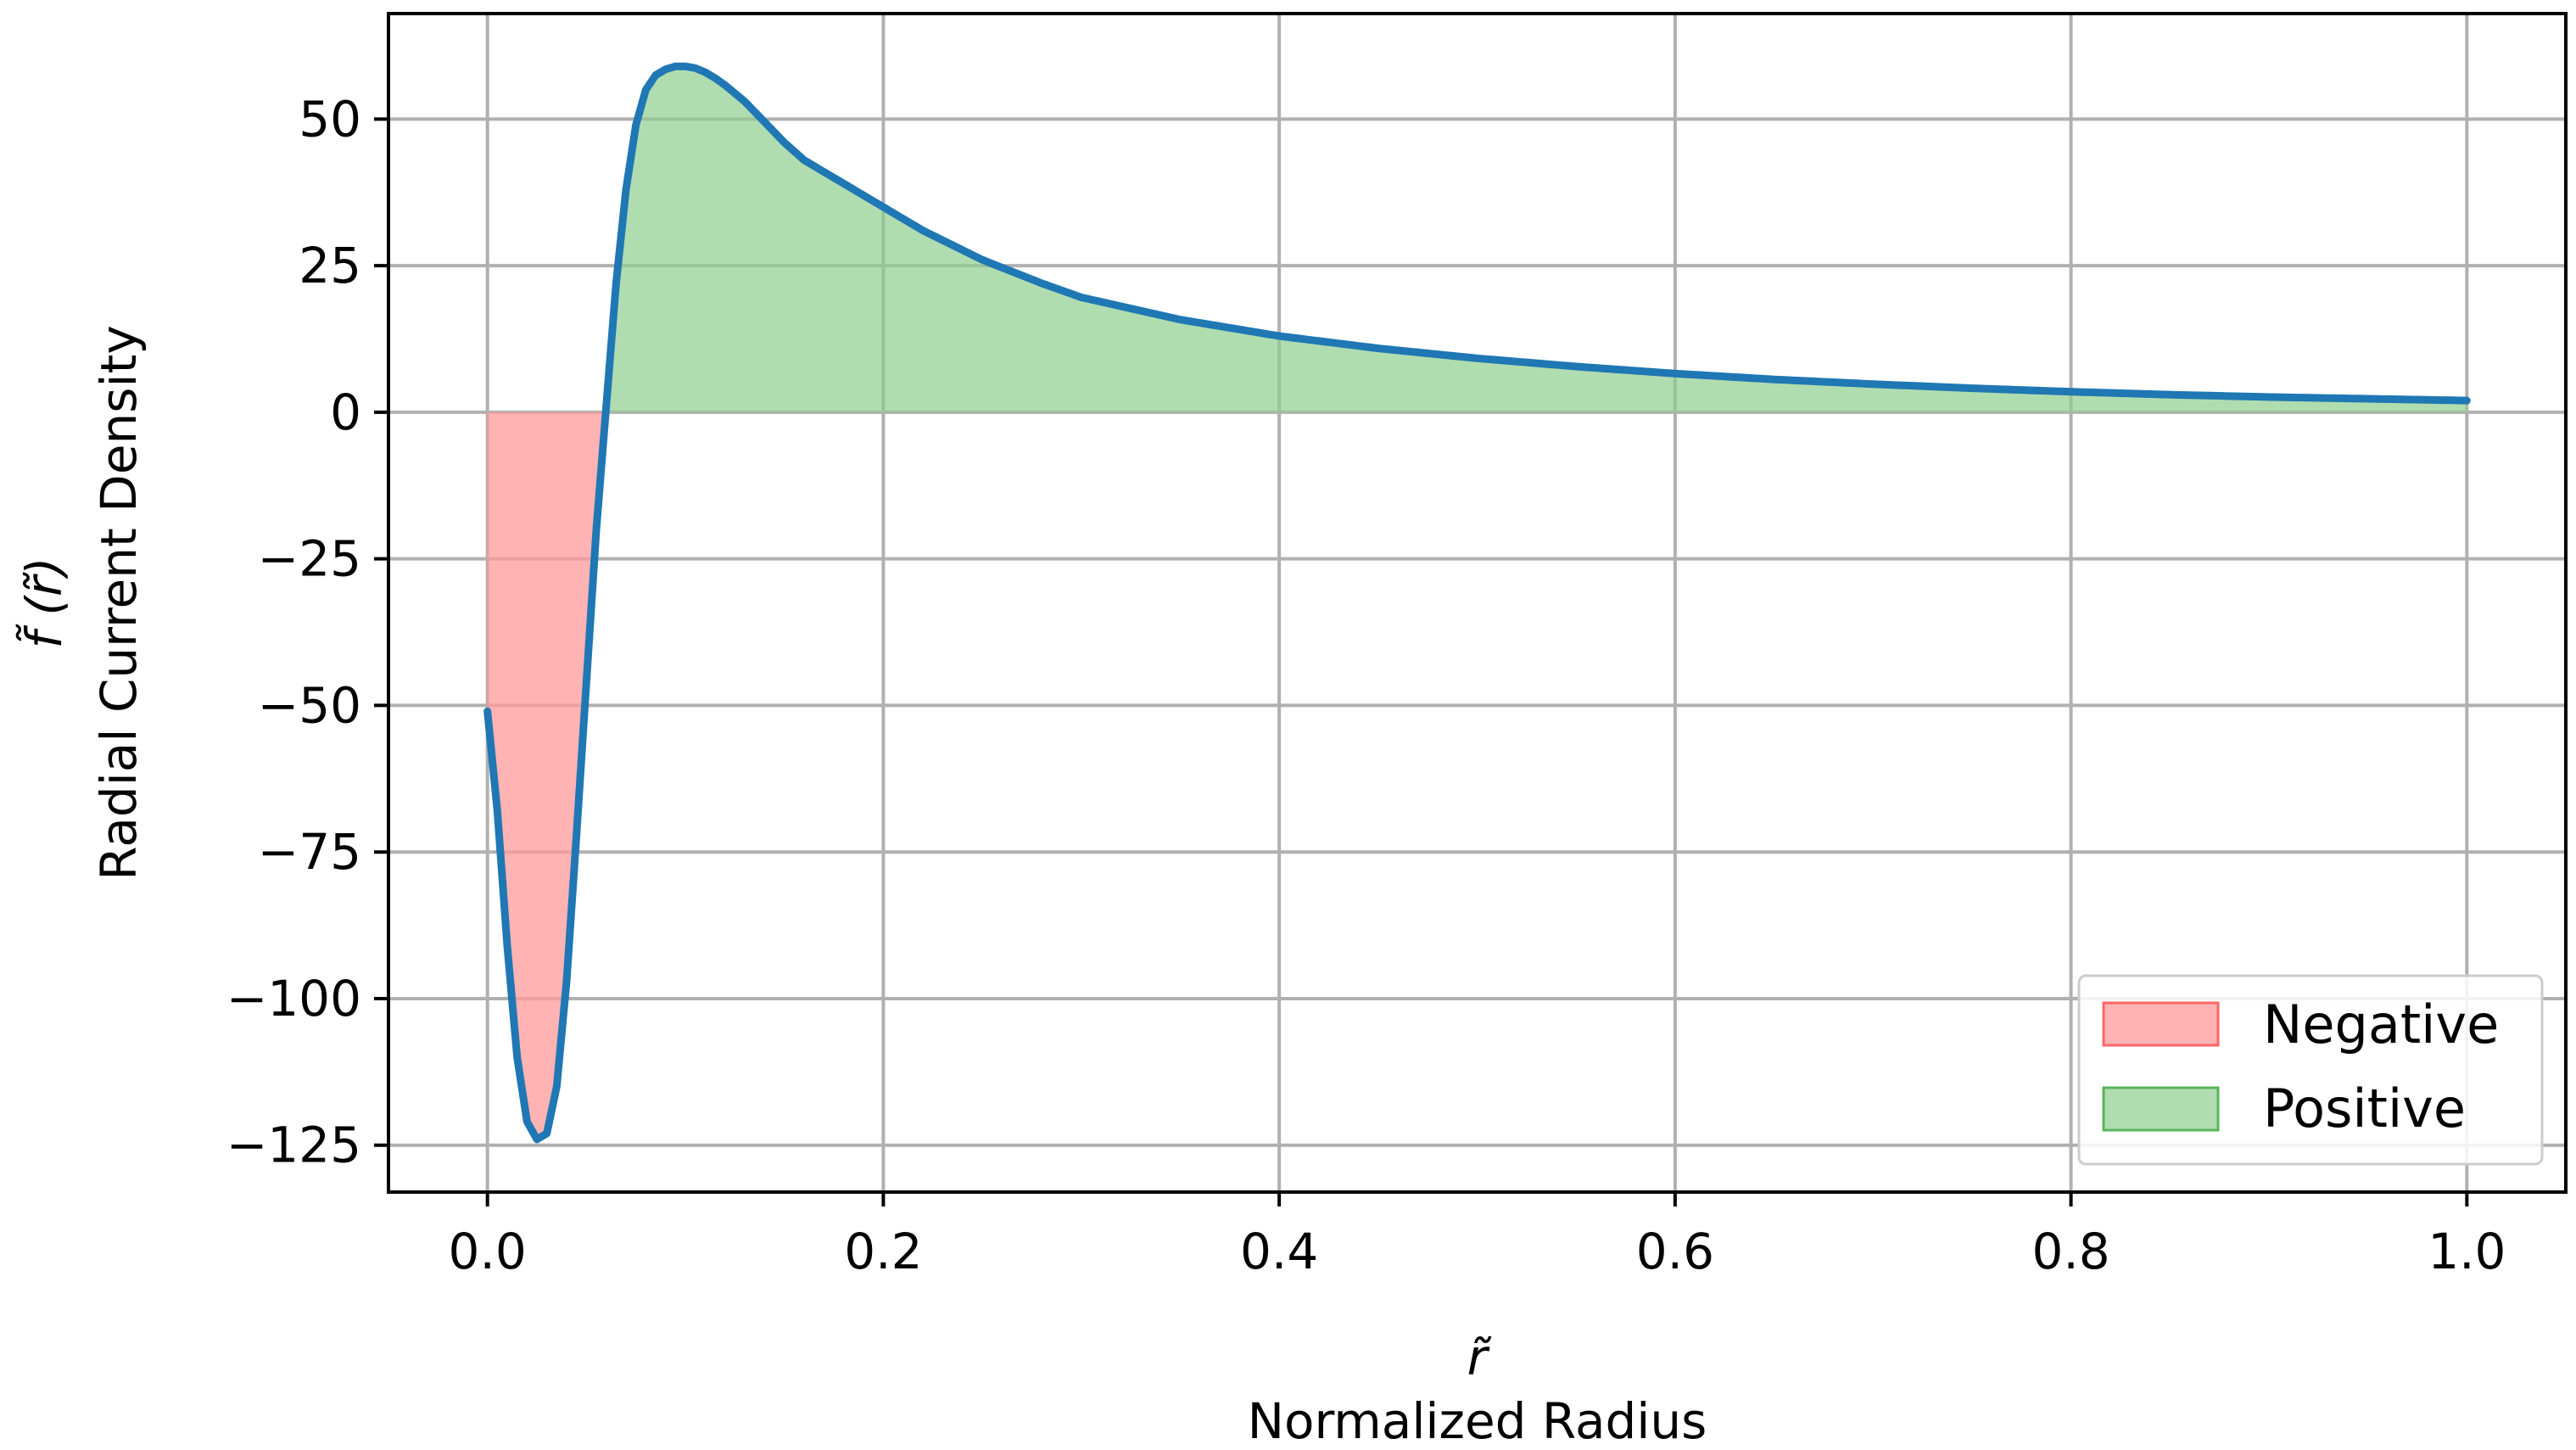  Describe the element at coordinates (293, 1145) in the screenshot. I see `y-tick-label: −125` at that location.